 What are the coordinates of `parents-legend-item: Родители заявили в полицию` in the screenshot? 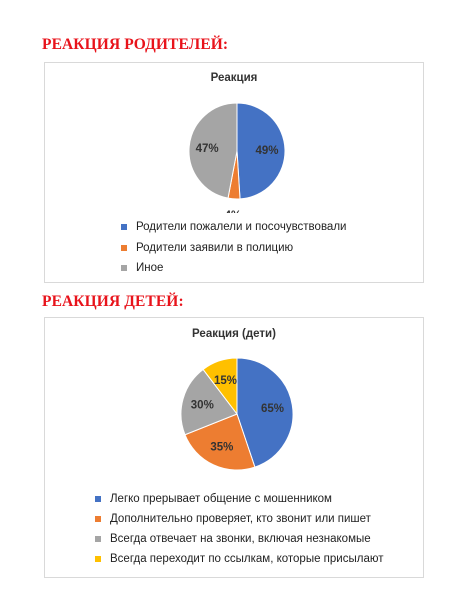 It's located at (233, 248).